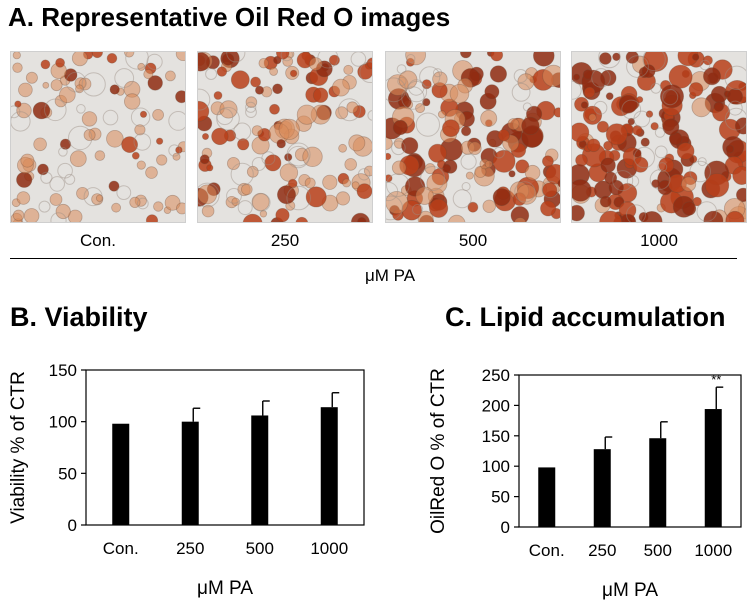 The width and height of the screenshot is (750, 605). Describe the element at coordinates (602, 550) in the screenshot. I see `lipid-xtick-label: 250` at that location.